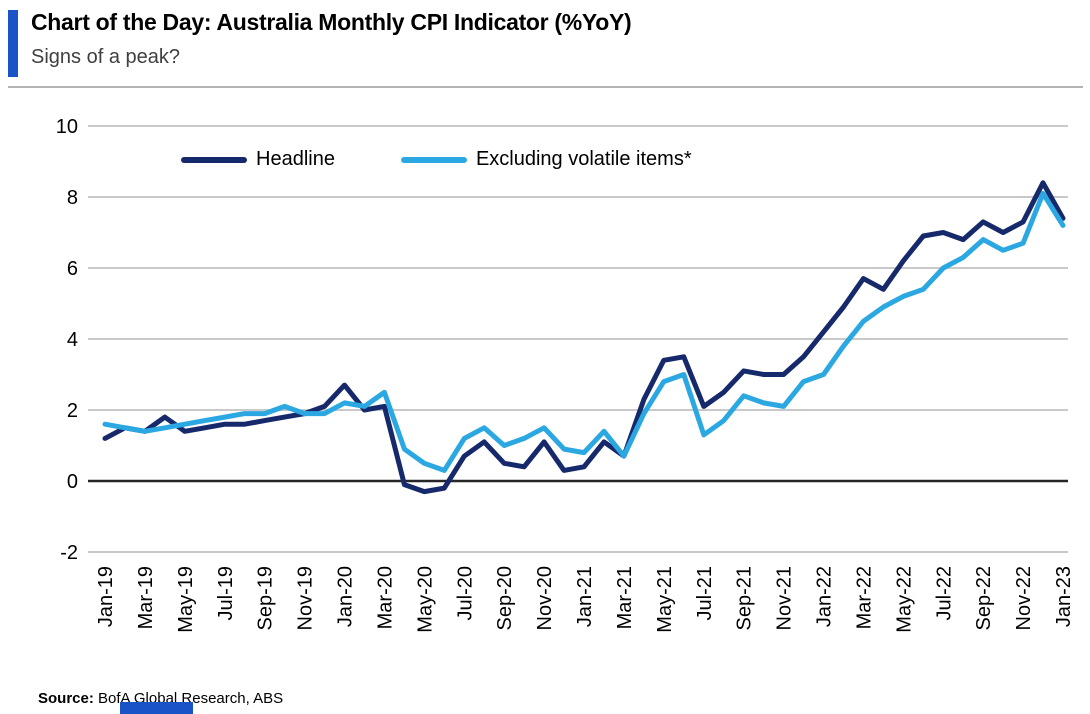 The height and width of the screenshot is (714, 1090). What do you see at coordinates (665, 599) in the screenshot?
I see `x-tick-label: May-21` at bounding box center [665, 599].